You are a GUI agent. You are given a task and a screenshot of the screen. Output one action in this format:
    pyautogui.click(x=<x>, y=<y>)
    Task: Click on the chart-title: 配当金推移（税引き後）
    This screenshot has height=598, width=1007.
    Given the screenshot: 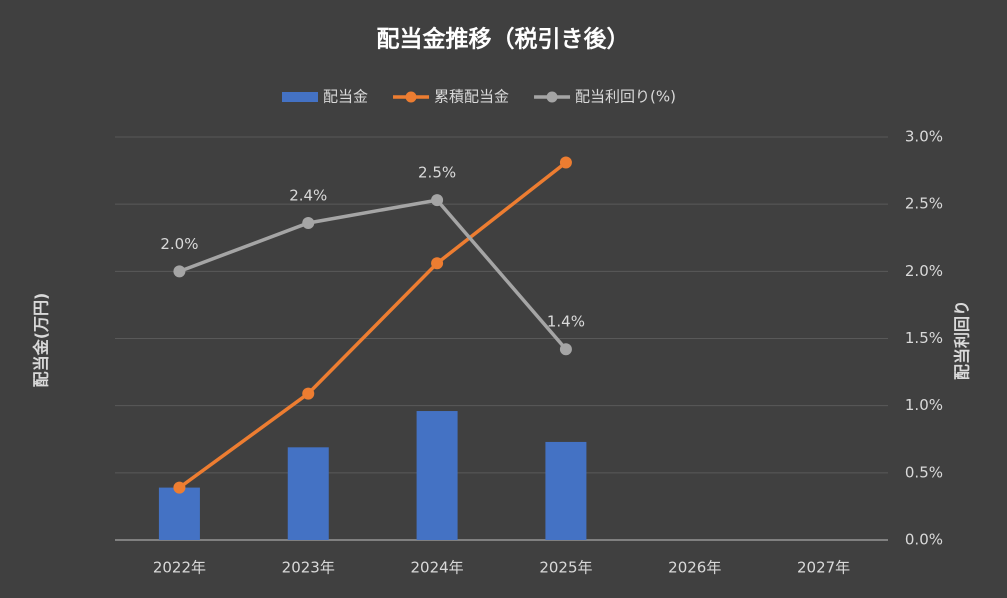 What is the action you would take?
    pyautogui.click(x=503, y=39)
    